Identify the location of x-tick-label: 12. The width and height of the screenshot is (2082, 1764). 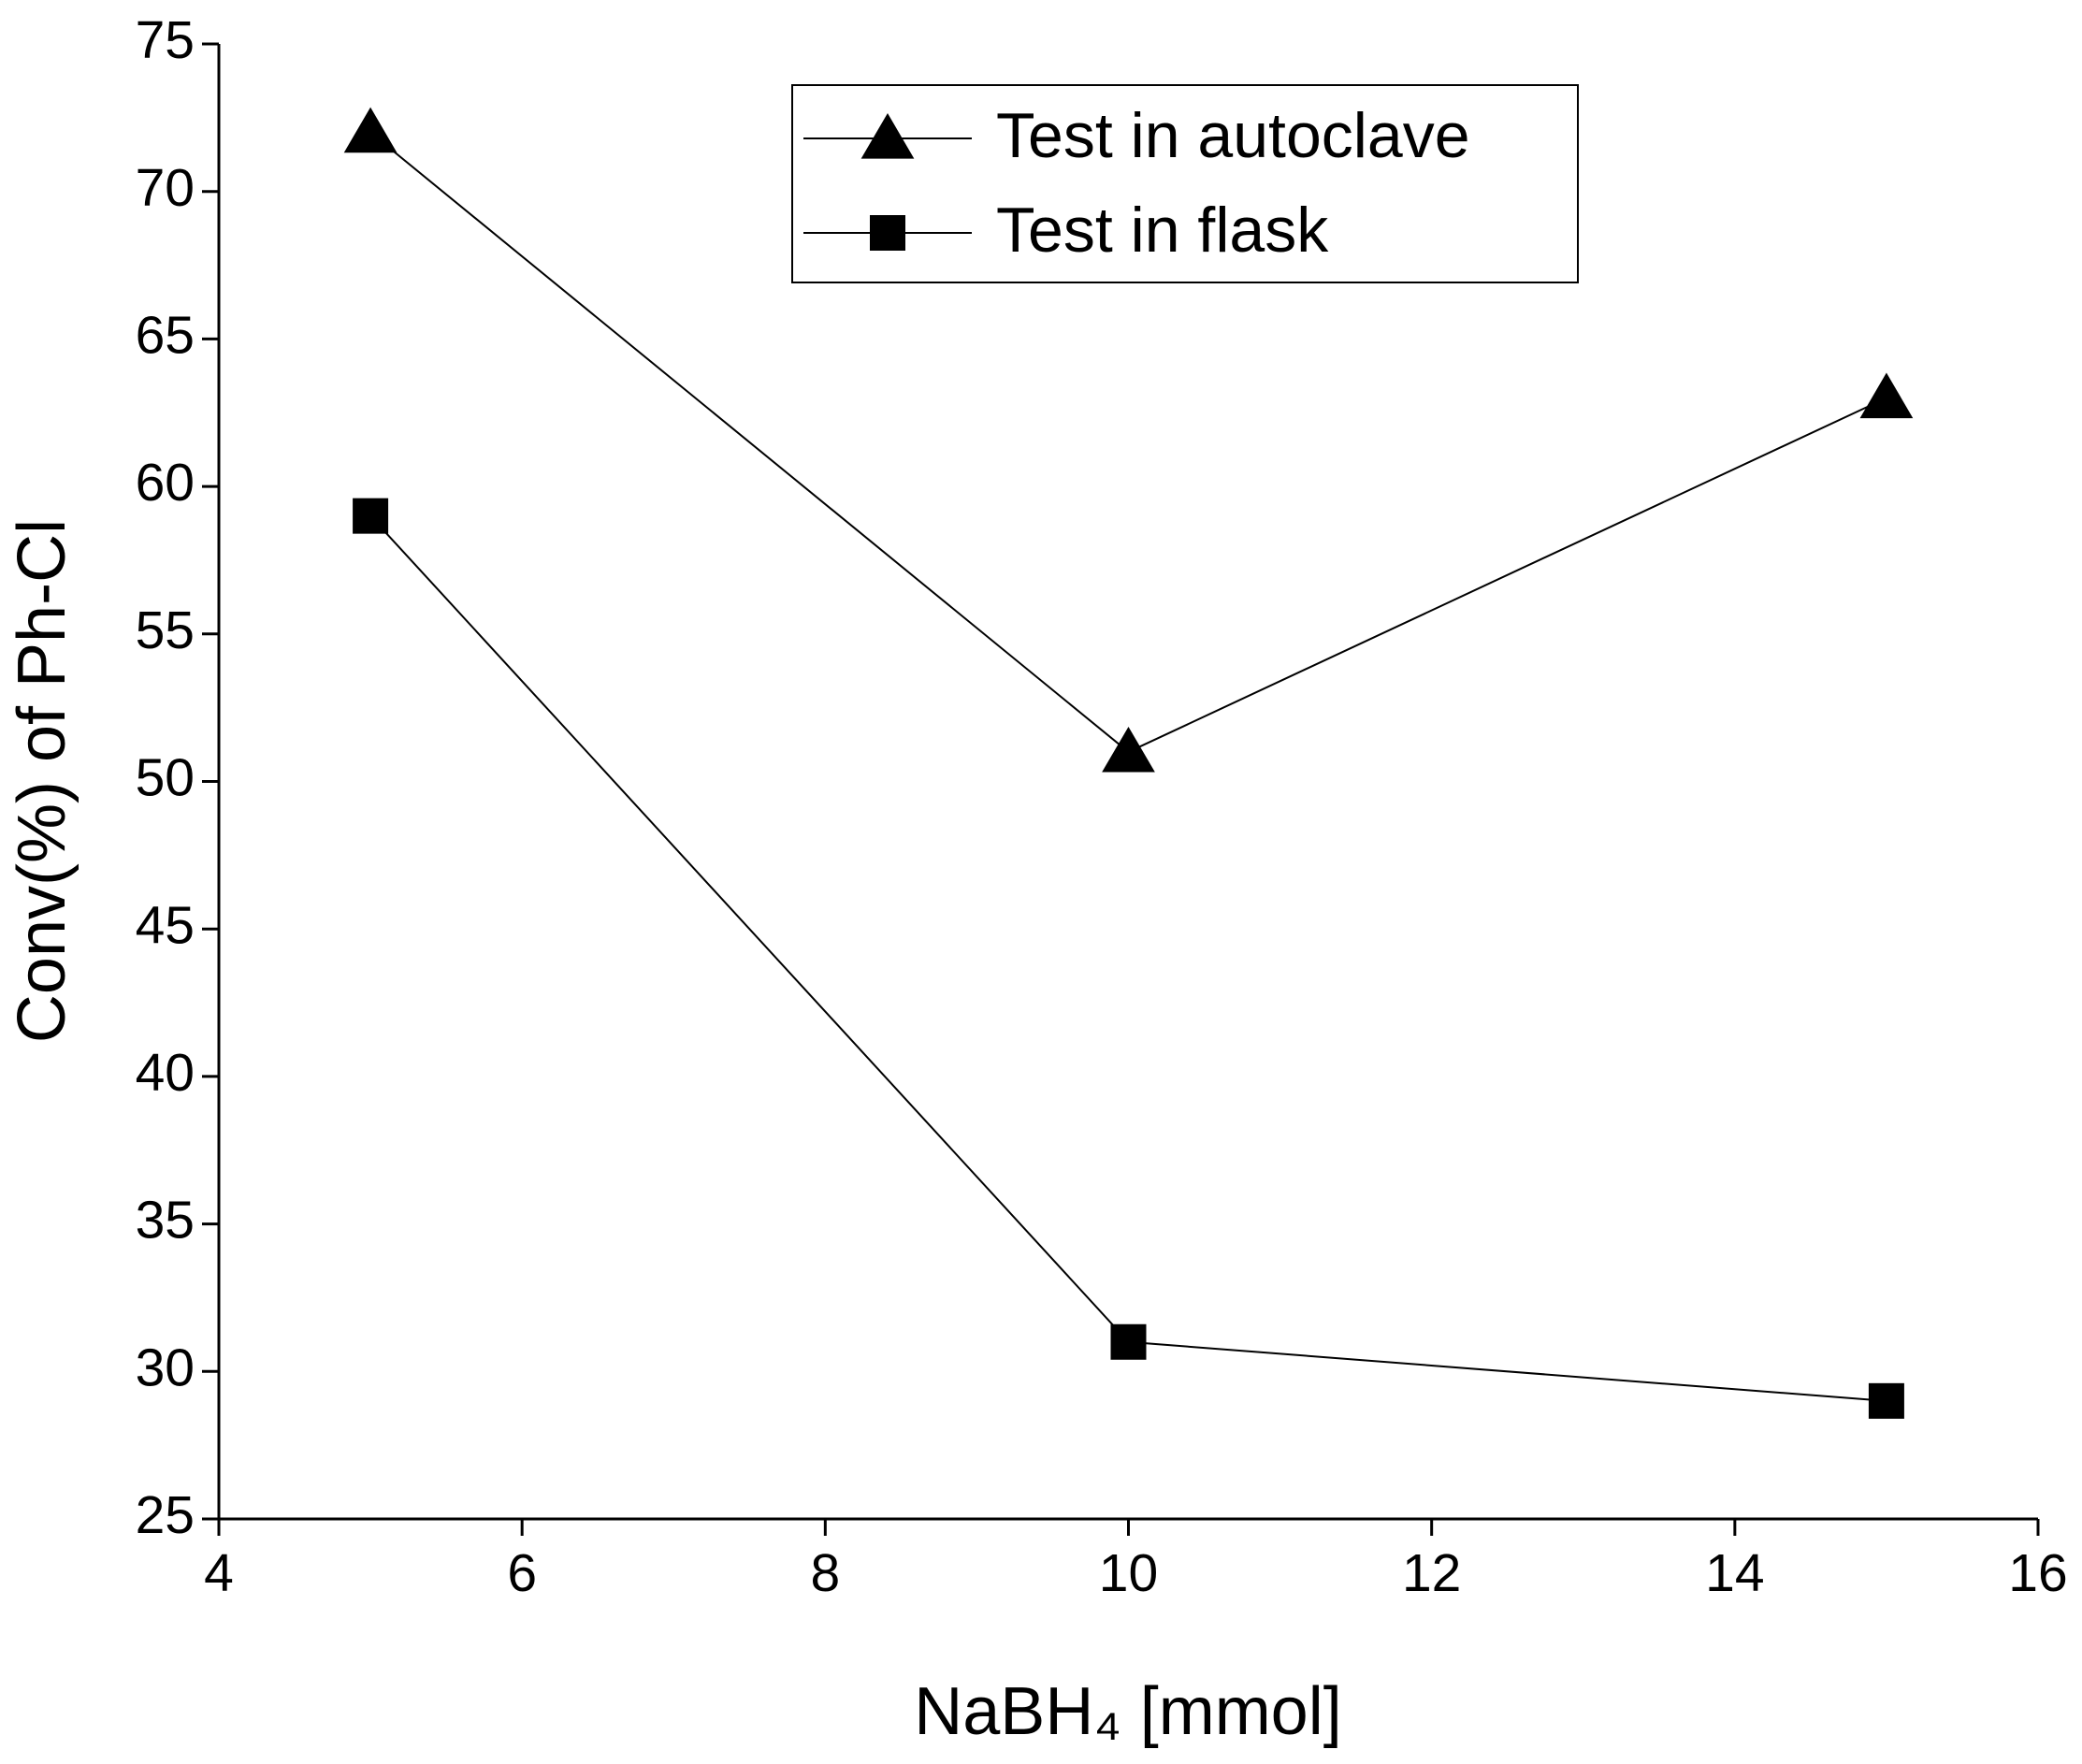
(1432, 1573).